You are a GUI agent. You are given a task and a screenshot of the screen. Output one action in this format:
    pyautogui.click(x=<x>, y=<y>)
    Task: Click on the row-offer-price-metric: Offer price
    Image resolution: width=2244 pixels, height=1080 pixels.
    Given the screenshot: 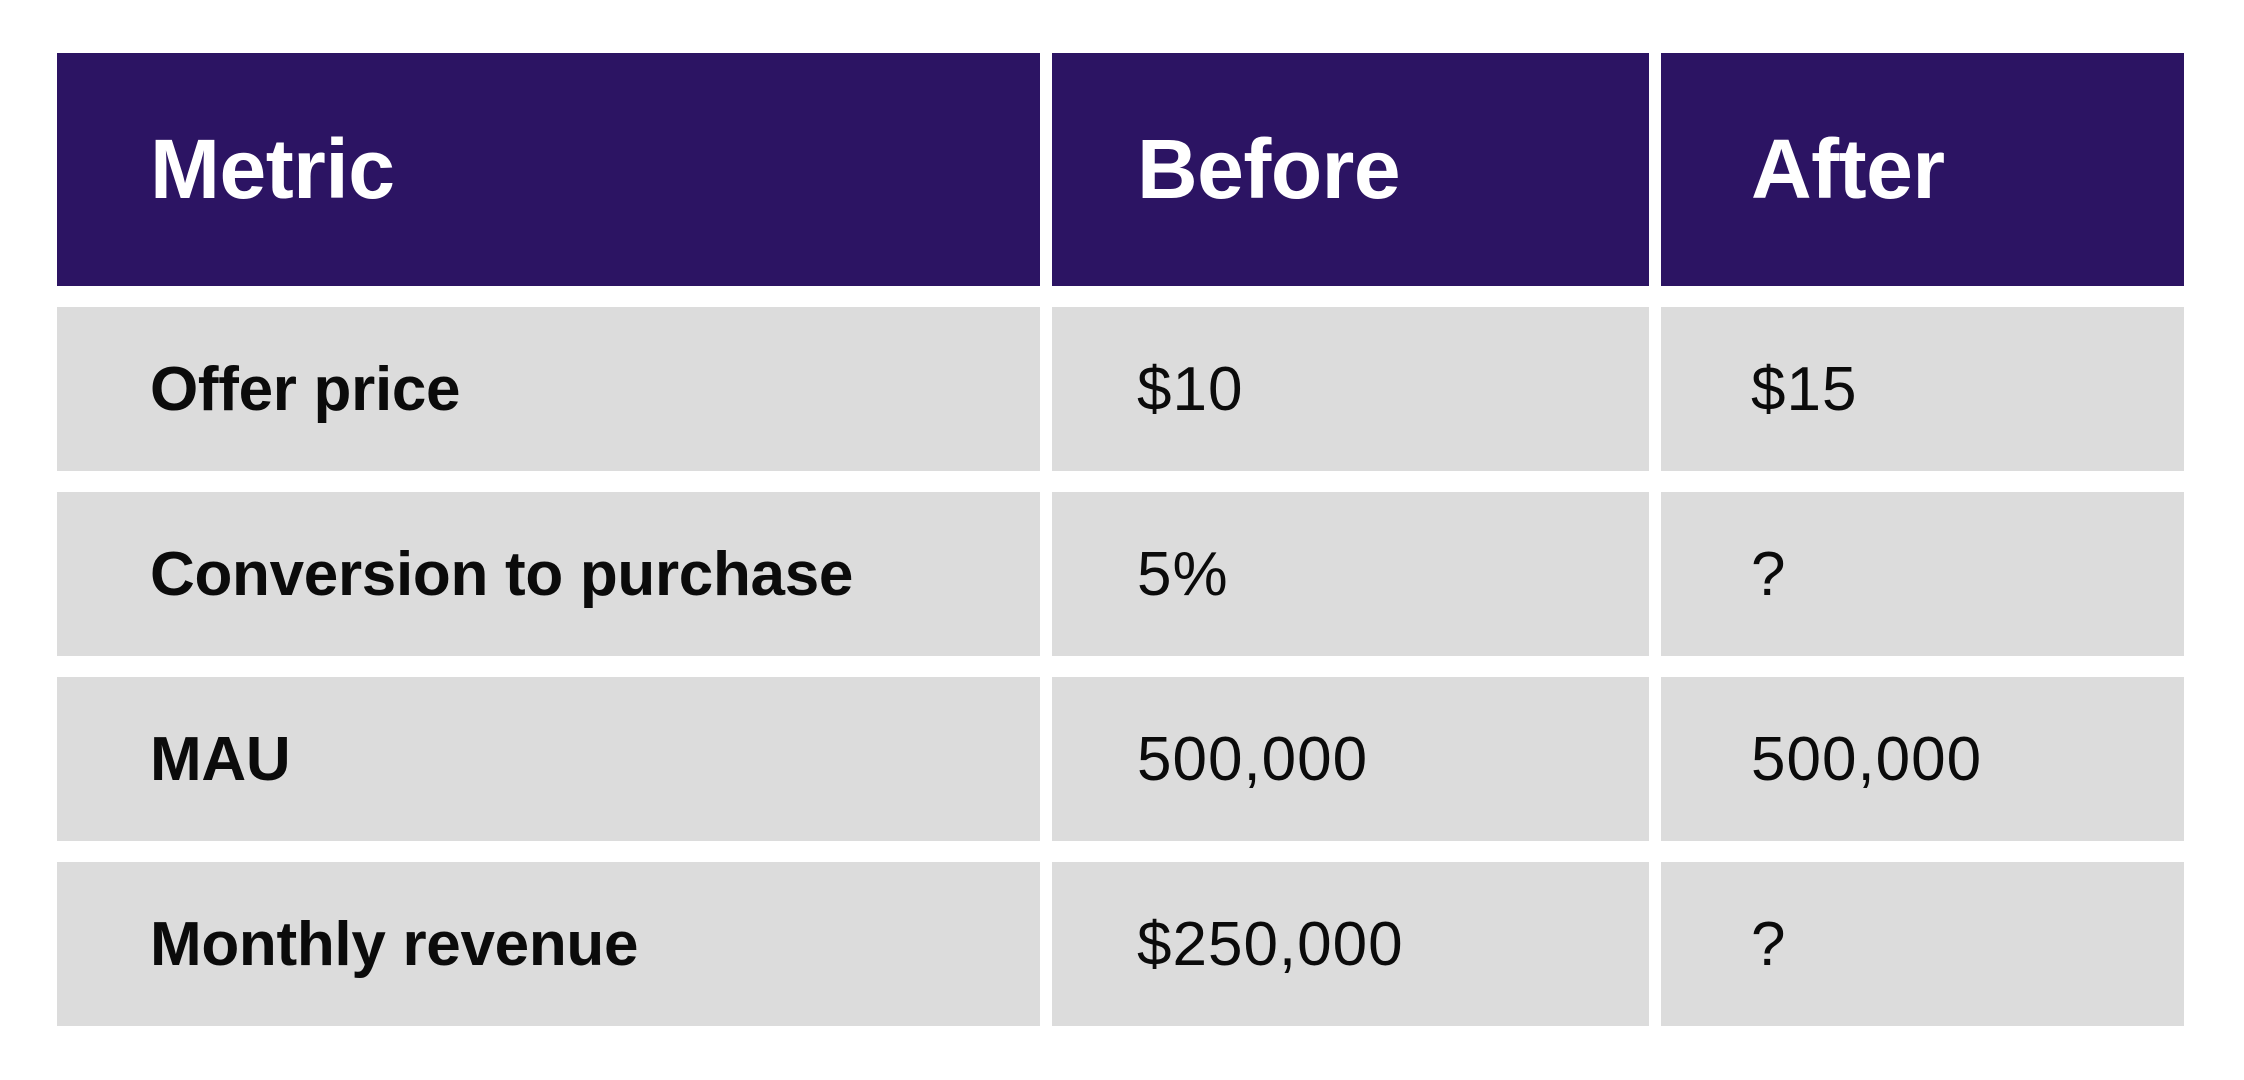 What is the action you would take?
    pyautogui.click(x=548, y=389)
    